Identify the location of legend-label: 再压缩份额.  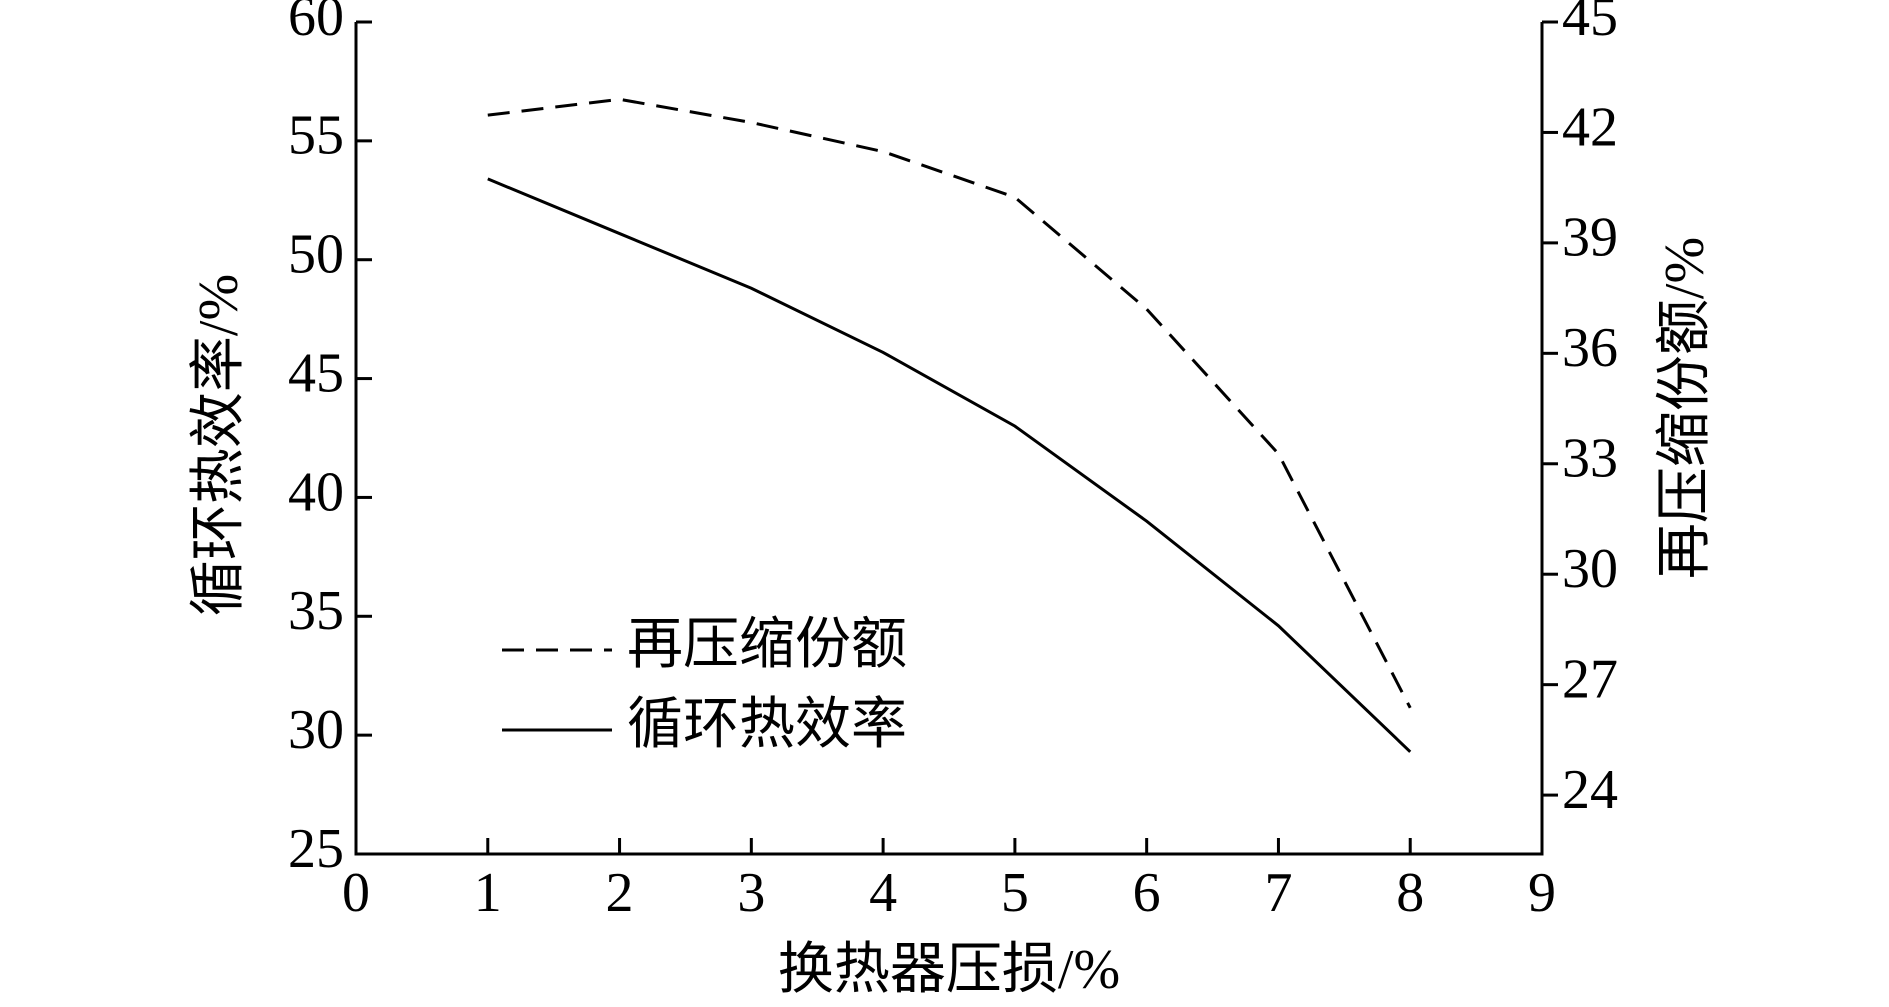
(767, 645).